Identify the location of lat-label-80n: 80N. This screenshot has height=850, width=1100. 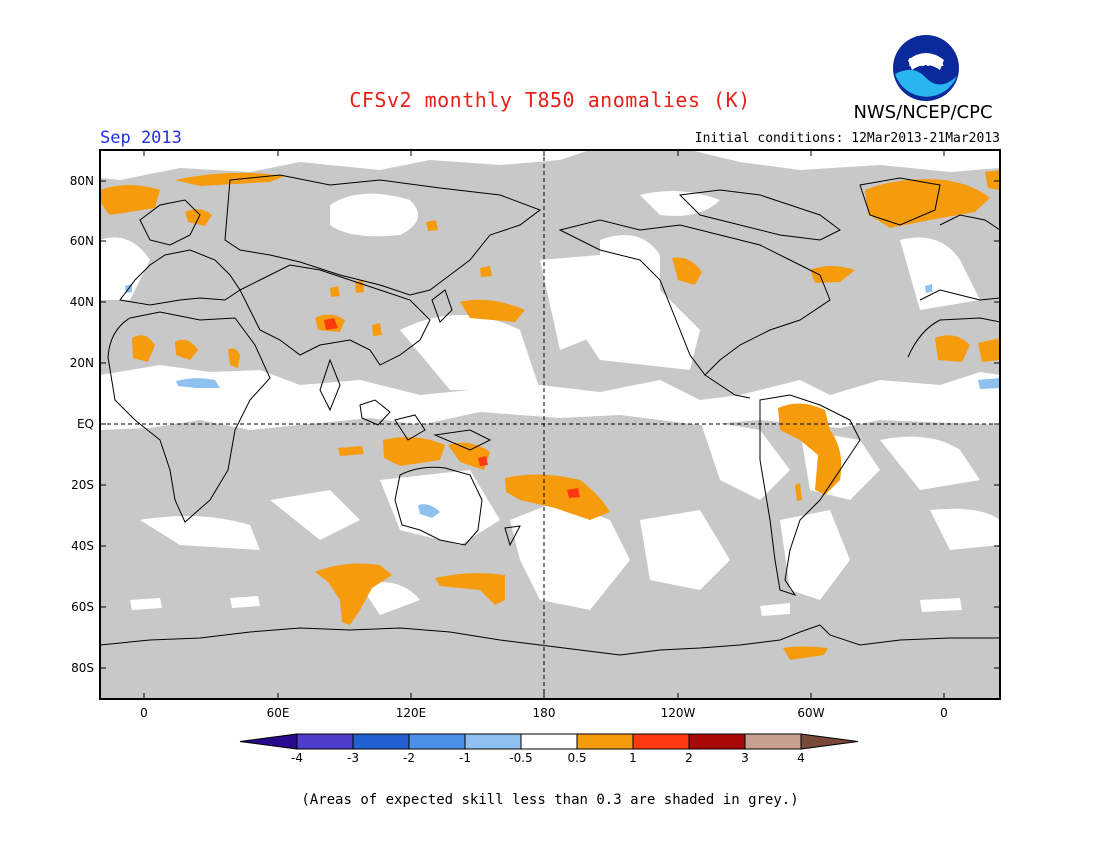
(81, 181).